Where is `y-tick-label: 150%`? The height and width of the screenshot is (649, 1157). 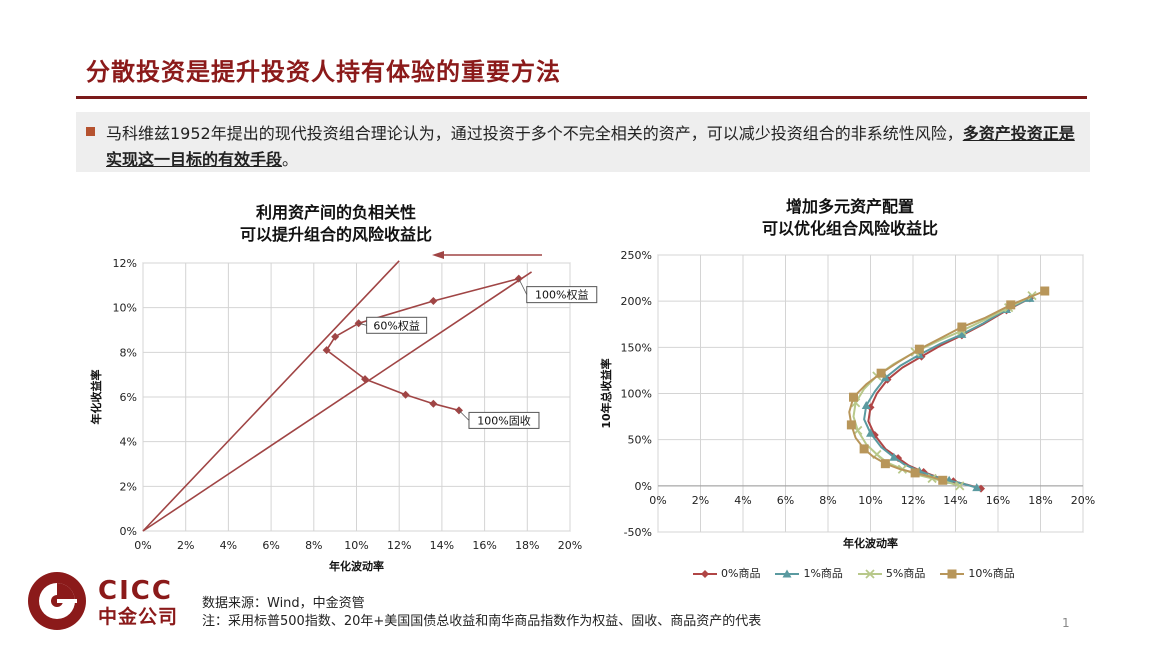
y-tick-label: 150% is located at coordinates (636, 347).